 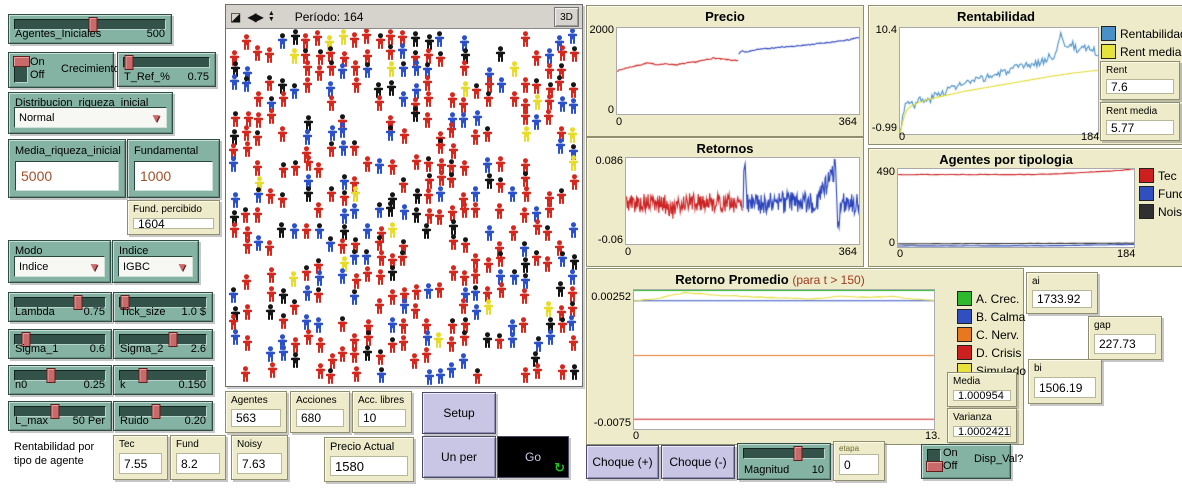 What do you see at coordinates (155, 266) in the screenshot?
I see `chooser-dropdown: IGBC ▼` at bounding box center [155, 266].